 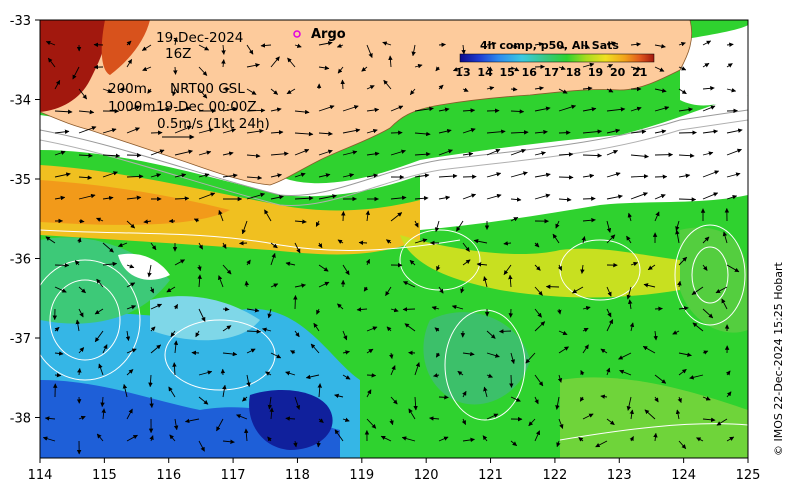 I want to click on credit-text: © IMOS 22-Dec-2024 15:25 Hobart, so click(x=778, y=358).